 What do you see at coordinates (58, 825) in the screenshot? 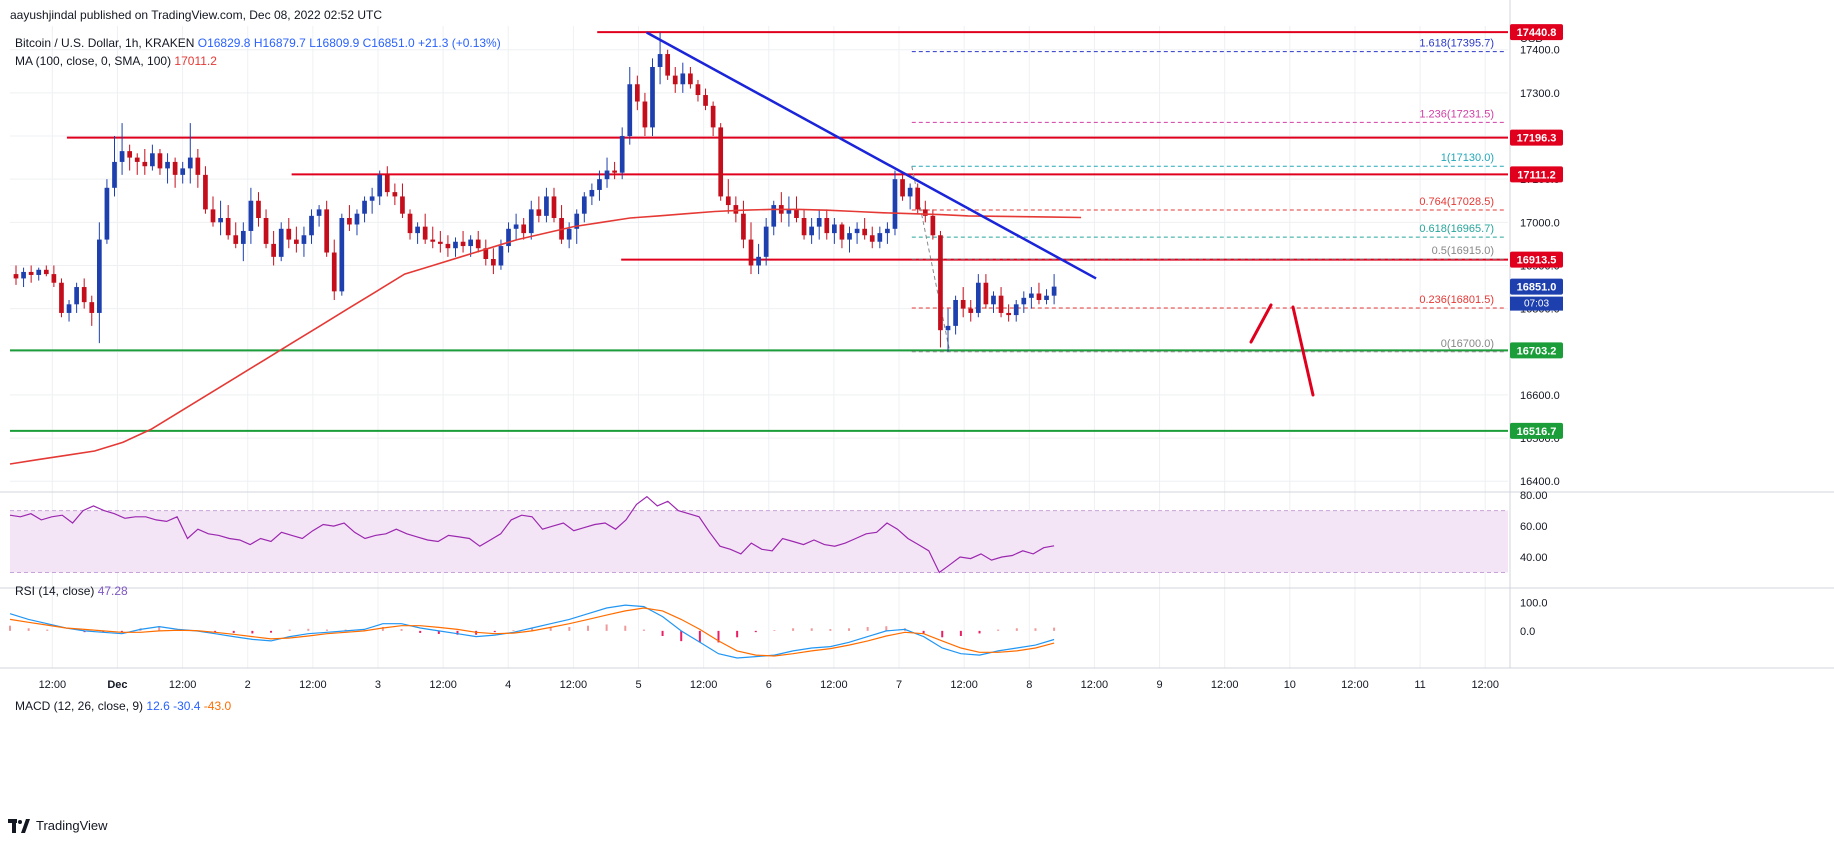
I see `footer-brand: TradingView` at bounding box center [58, 825].